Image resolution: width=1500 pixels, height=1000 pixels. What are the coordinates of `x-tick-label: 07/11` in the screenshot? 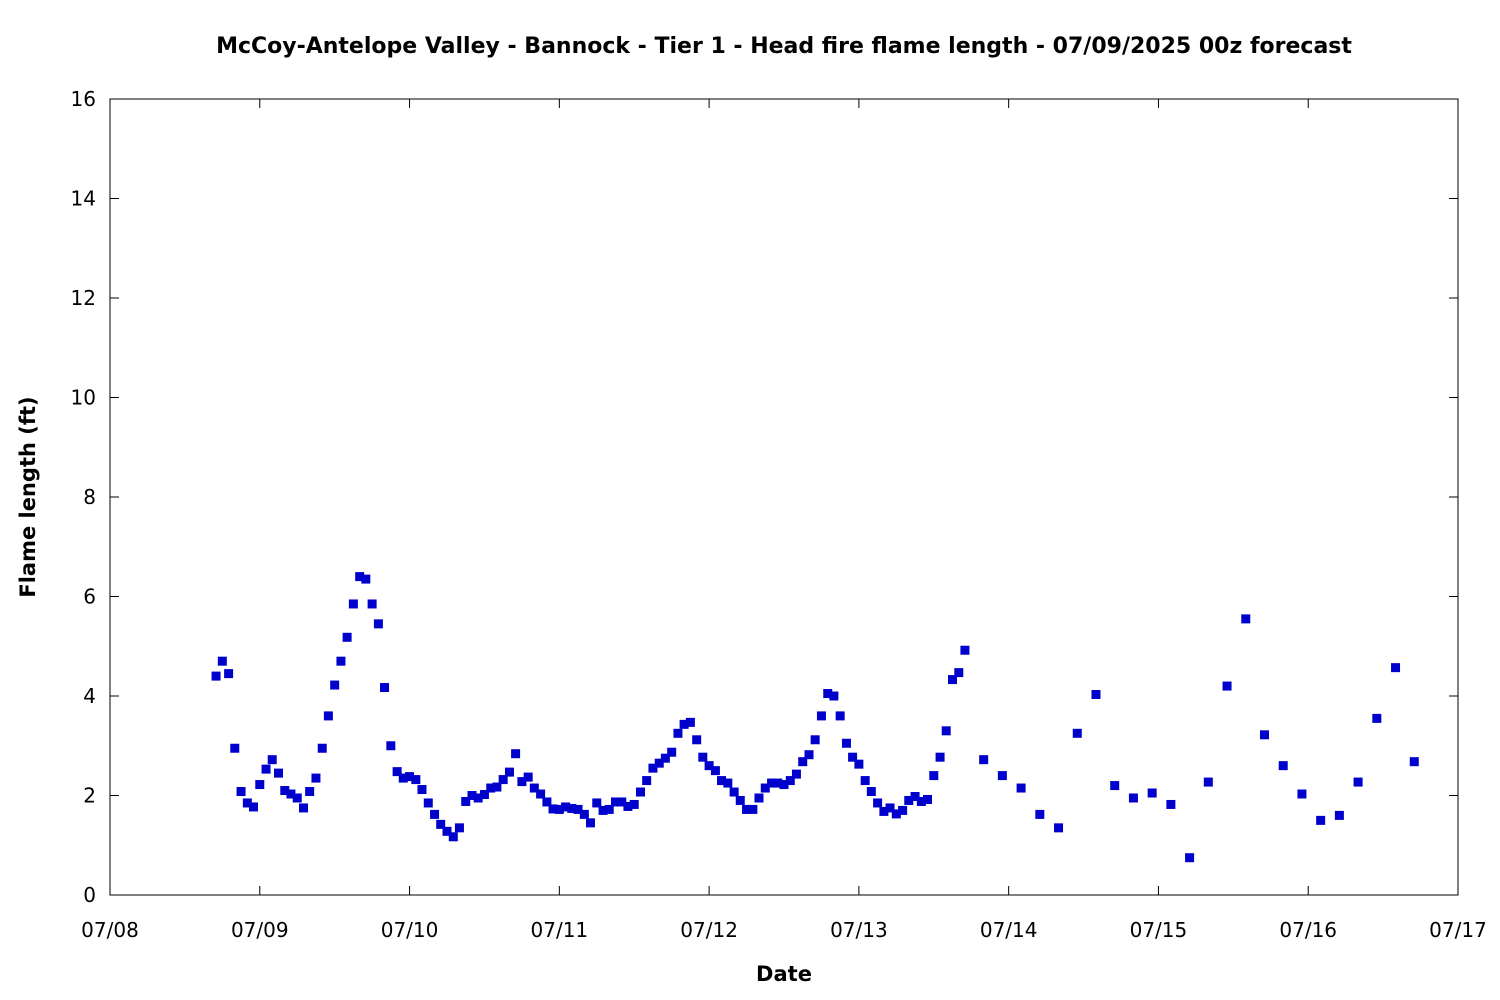 It's located at (560, 930).